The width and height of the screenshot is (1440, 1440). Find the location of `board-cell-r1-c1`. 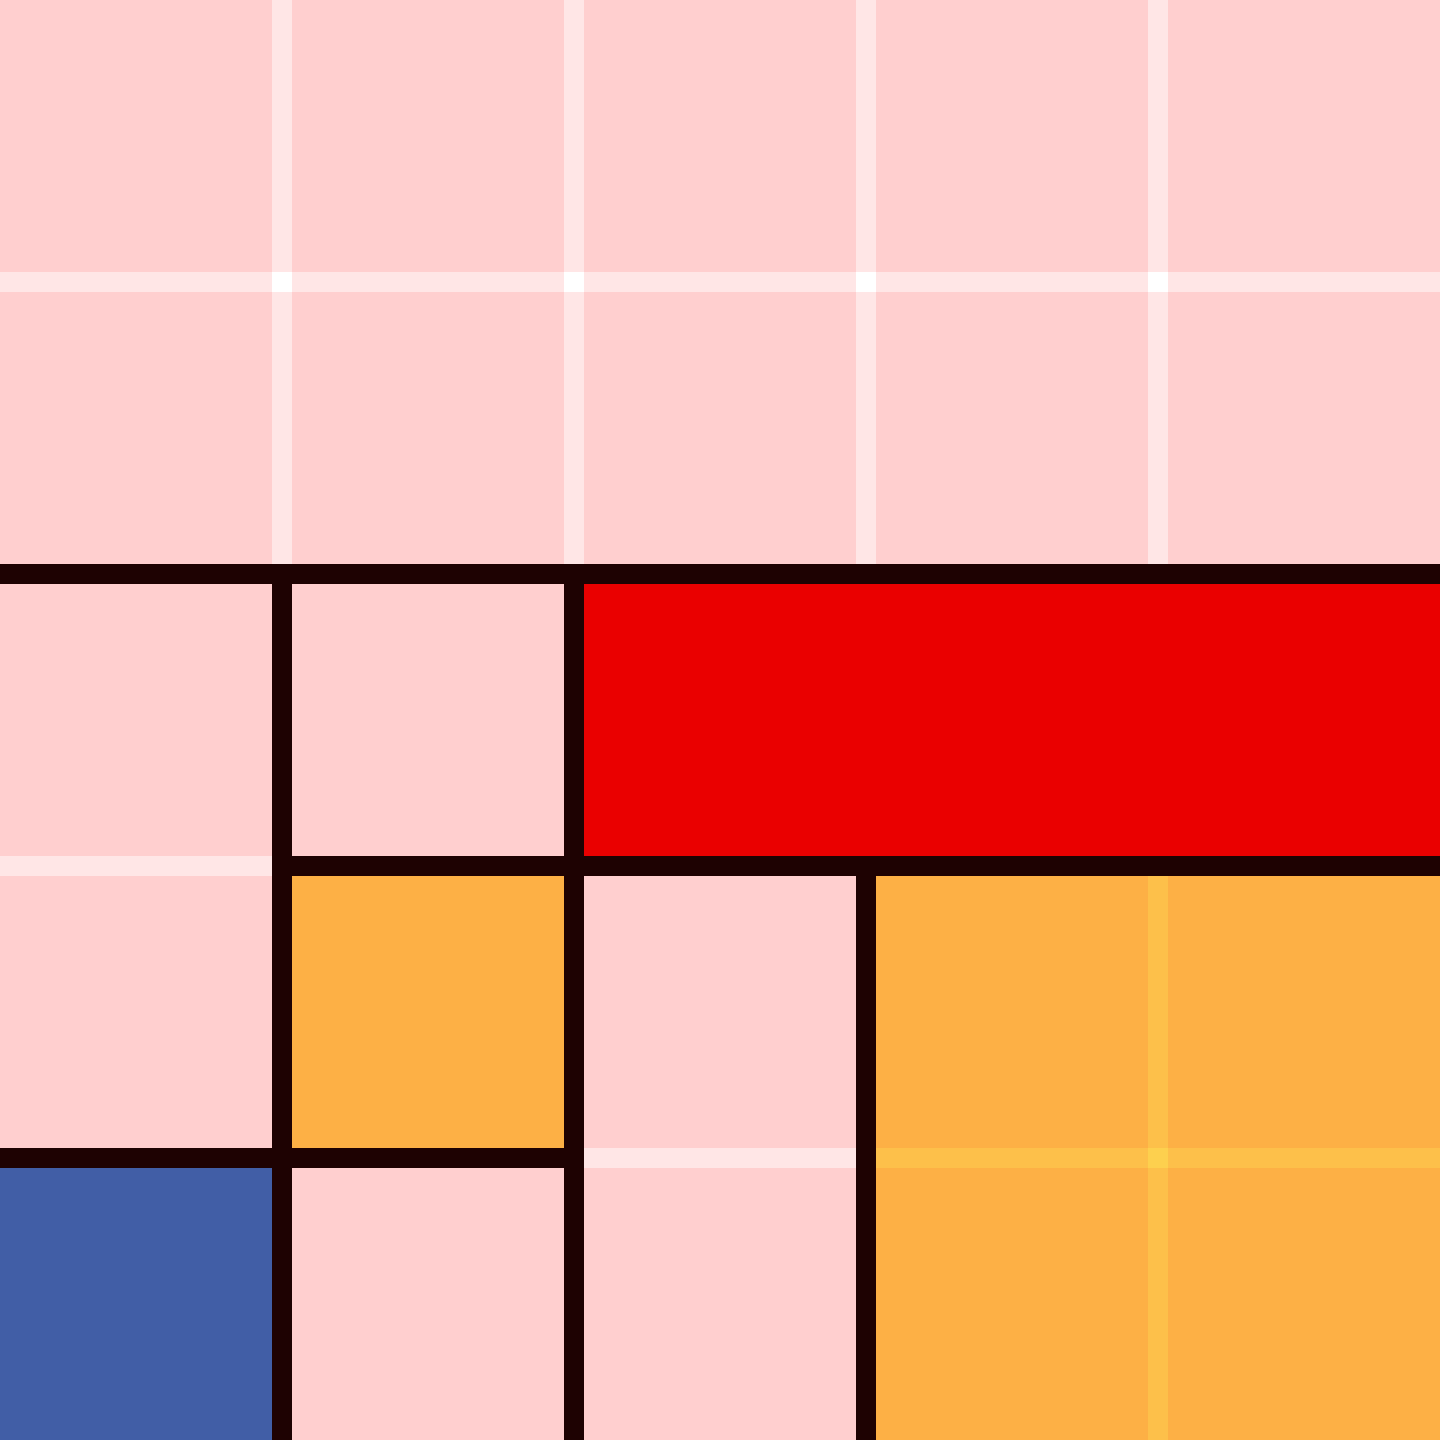

board-cell-r1-c1 is located at coordinates (428, 428).